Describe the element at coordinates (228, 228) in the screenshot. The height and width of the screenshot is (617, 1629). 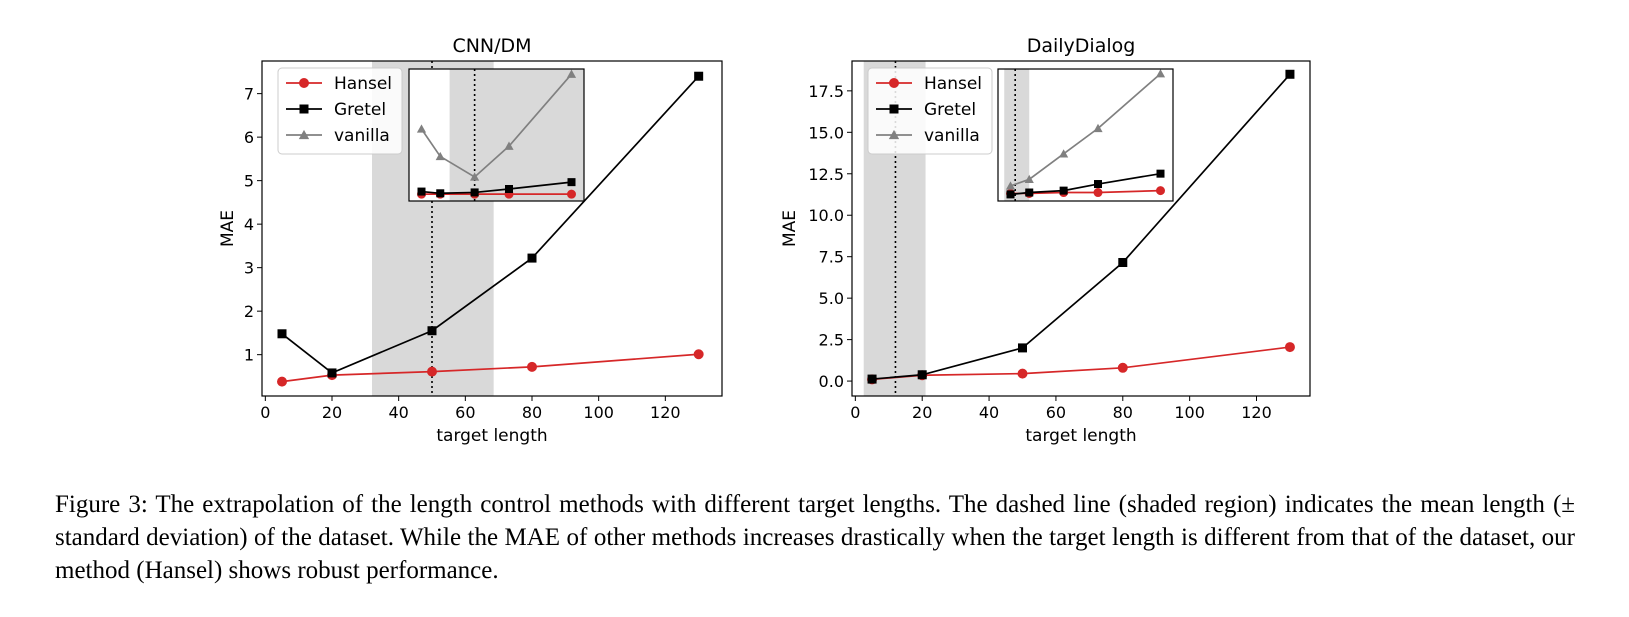
I see `chart0-y-axis-label: MAE` at that location.